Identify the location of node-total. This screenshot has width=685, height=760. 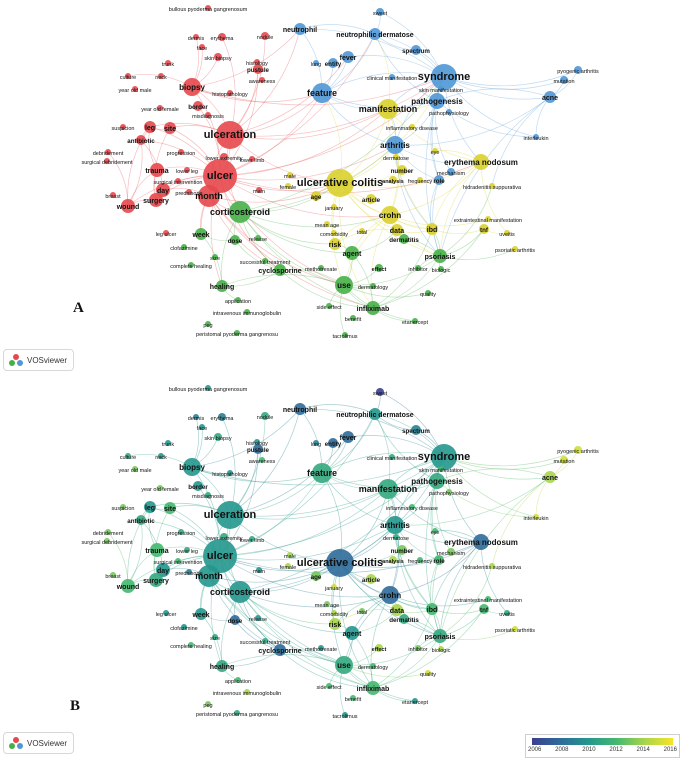
(362, 611).